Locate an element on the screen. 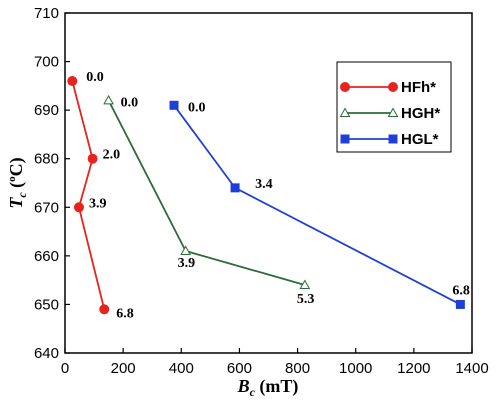 This screenshot has width=500, height=407. x-tick-label: 1200 is located at coordinates (413, 368).